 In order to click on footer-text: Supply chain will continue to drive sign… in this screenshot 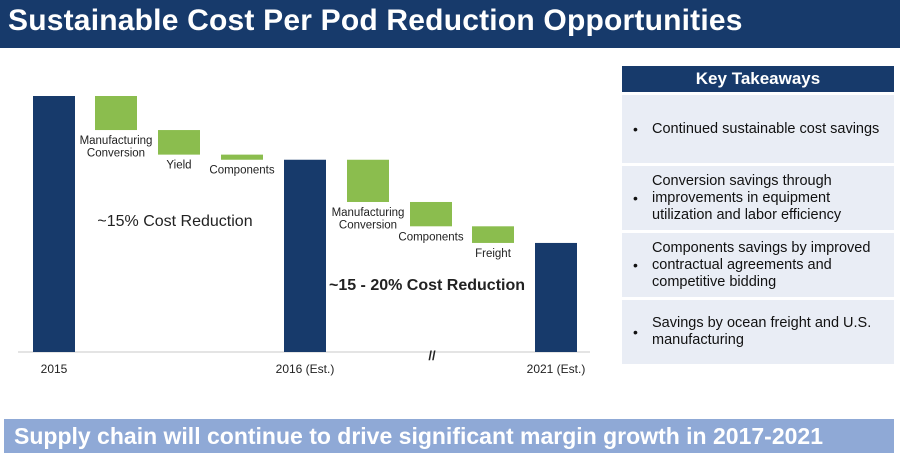, I will do `click(418, 436)`.